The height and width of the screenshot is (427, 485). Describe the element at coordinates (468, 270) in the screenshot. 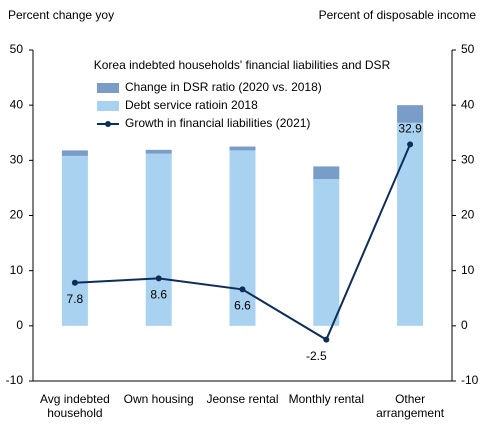

I see `y2-tick-label: 10` at that location.